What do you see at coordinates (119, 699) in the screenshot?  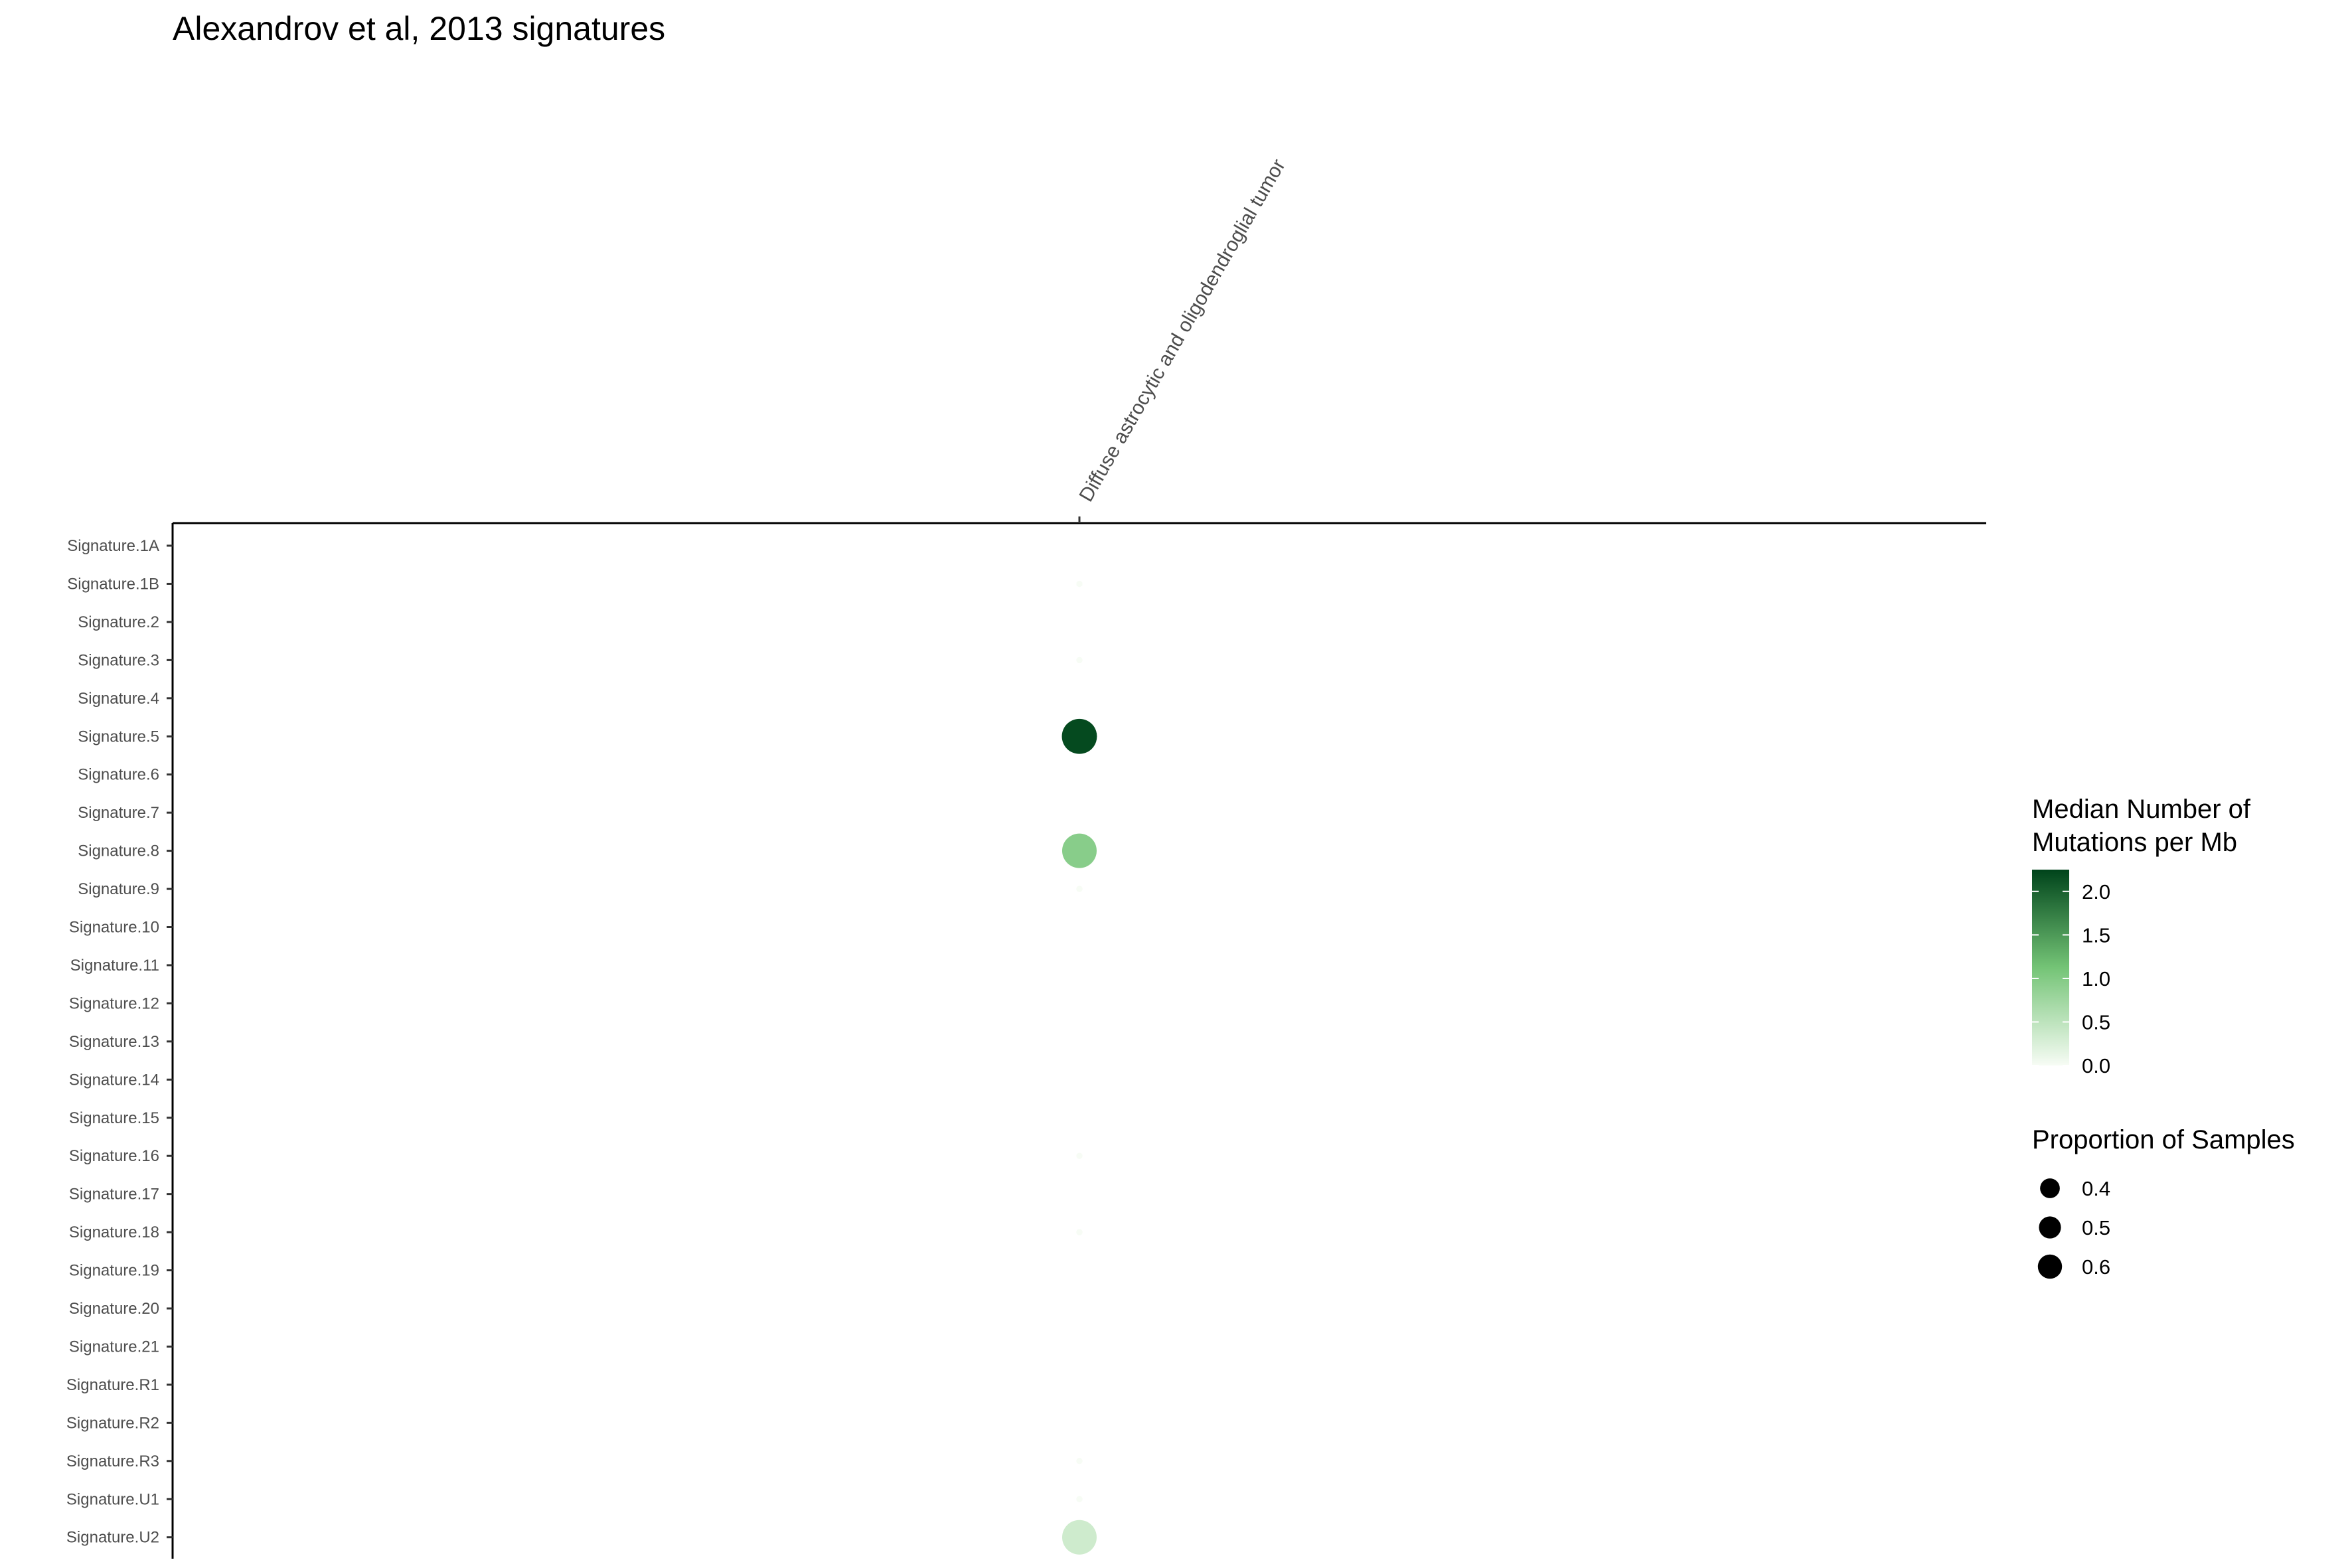 I see `y-tick-label: Signature.4` at bounding box center [119, 699].